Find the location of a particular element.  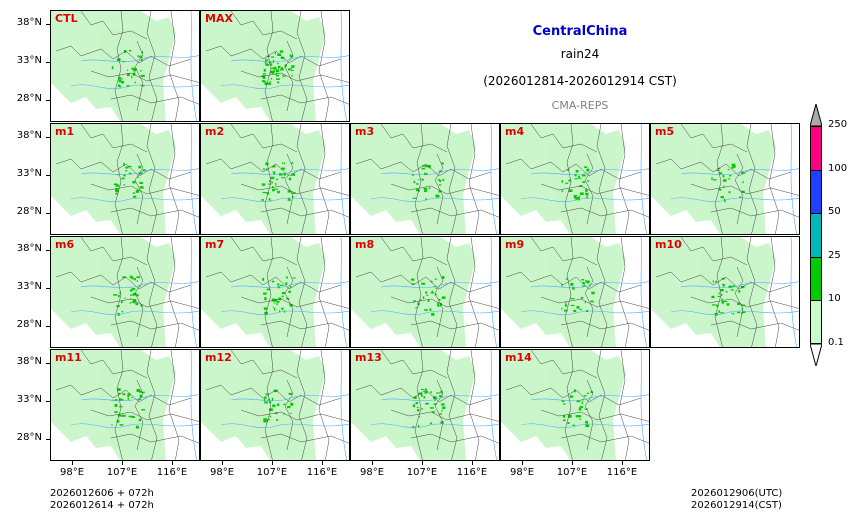

panel-label: m3 is located at coordinates (365, 131).